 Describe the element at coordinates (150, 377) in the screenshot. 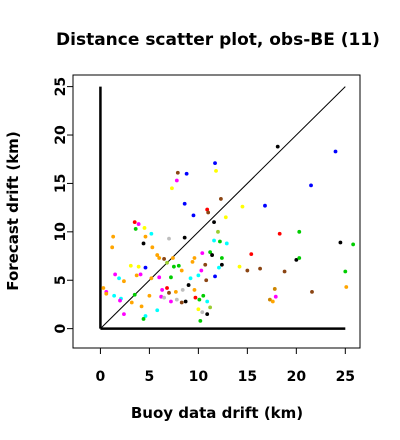

I see `x-tick-label: 5` at that location.